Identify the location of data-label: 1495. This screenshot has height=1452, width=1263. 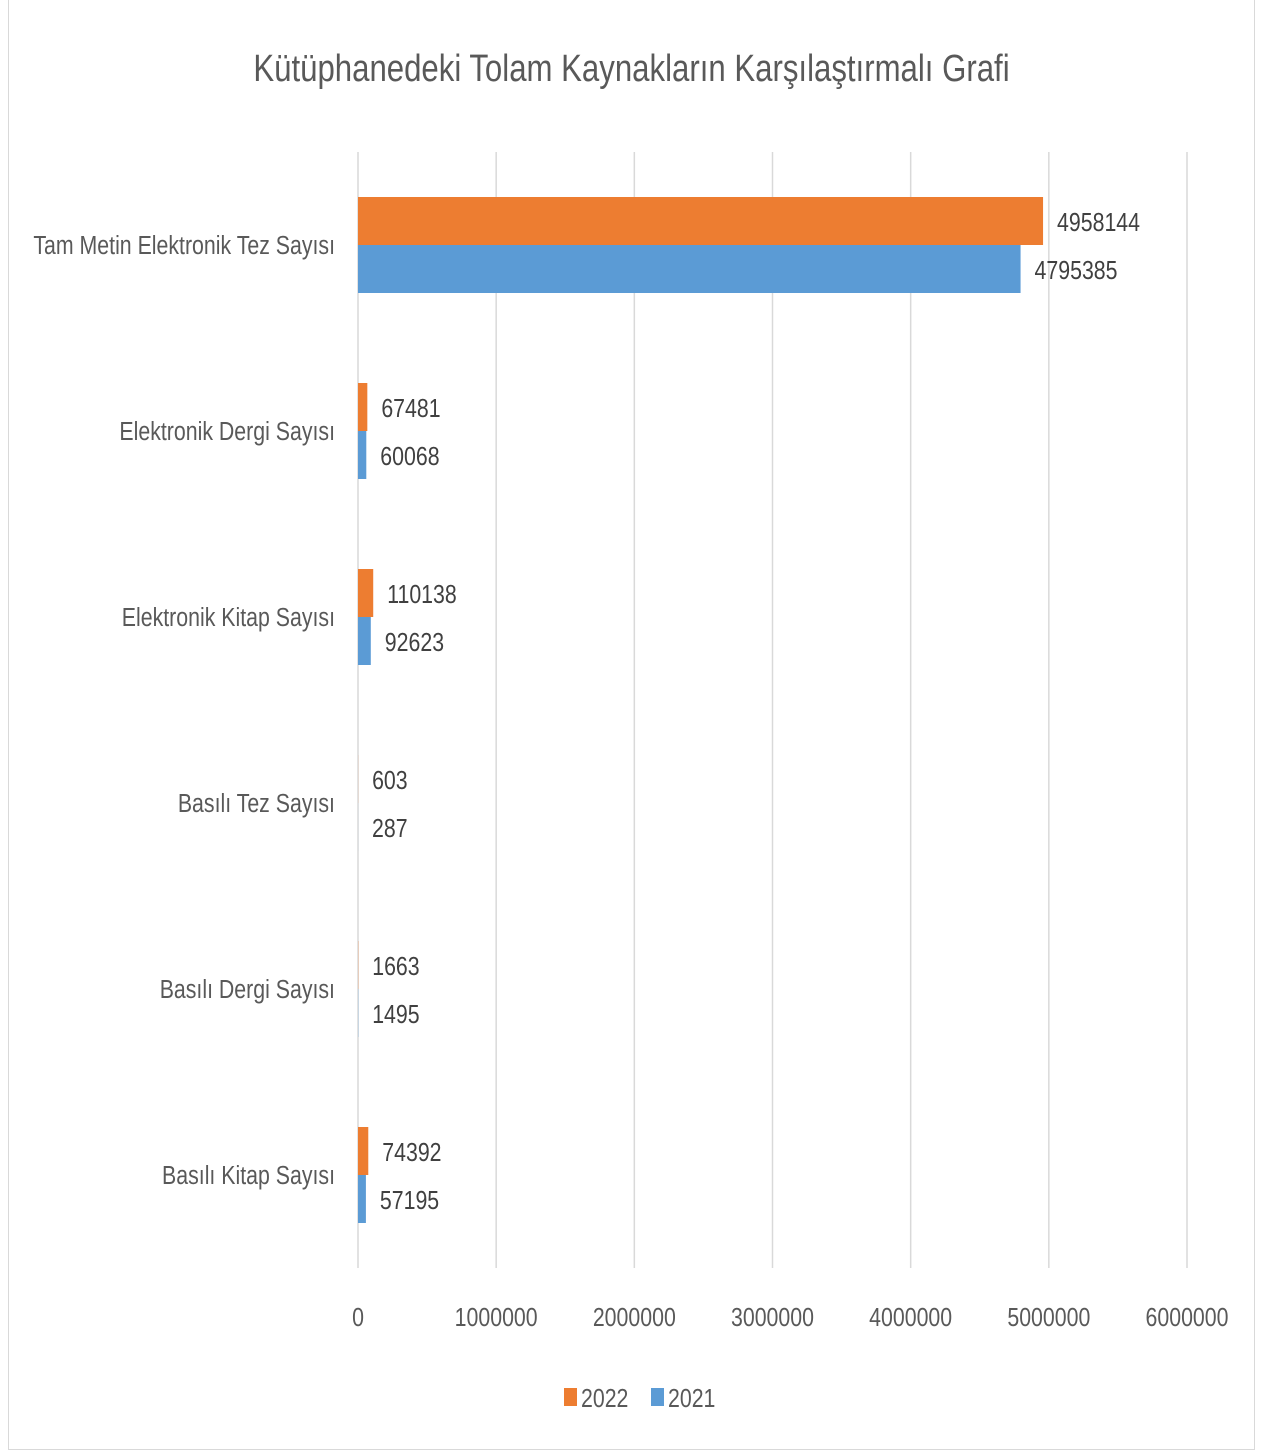
(395, 1015).